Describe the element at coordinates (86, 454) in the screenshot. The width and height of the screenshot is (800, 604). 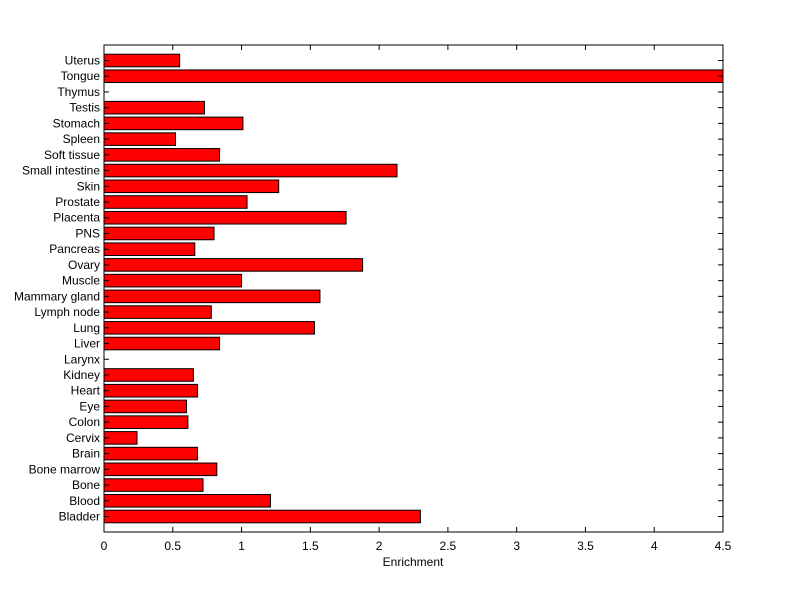
I see `y-tick-label-brain: Brain` at that location.